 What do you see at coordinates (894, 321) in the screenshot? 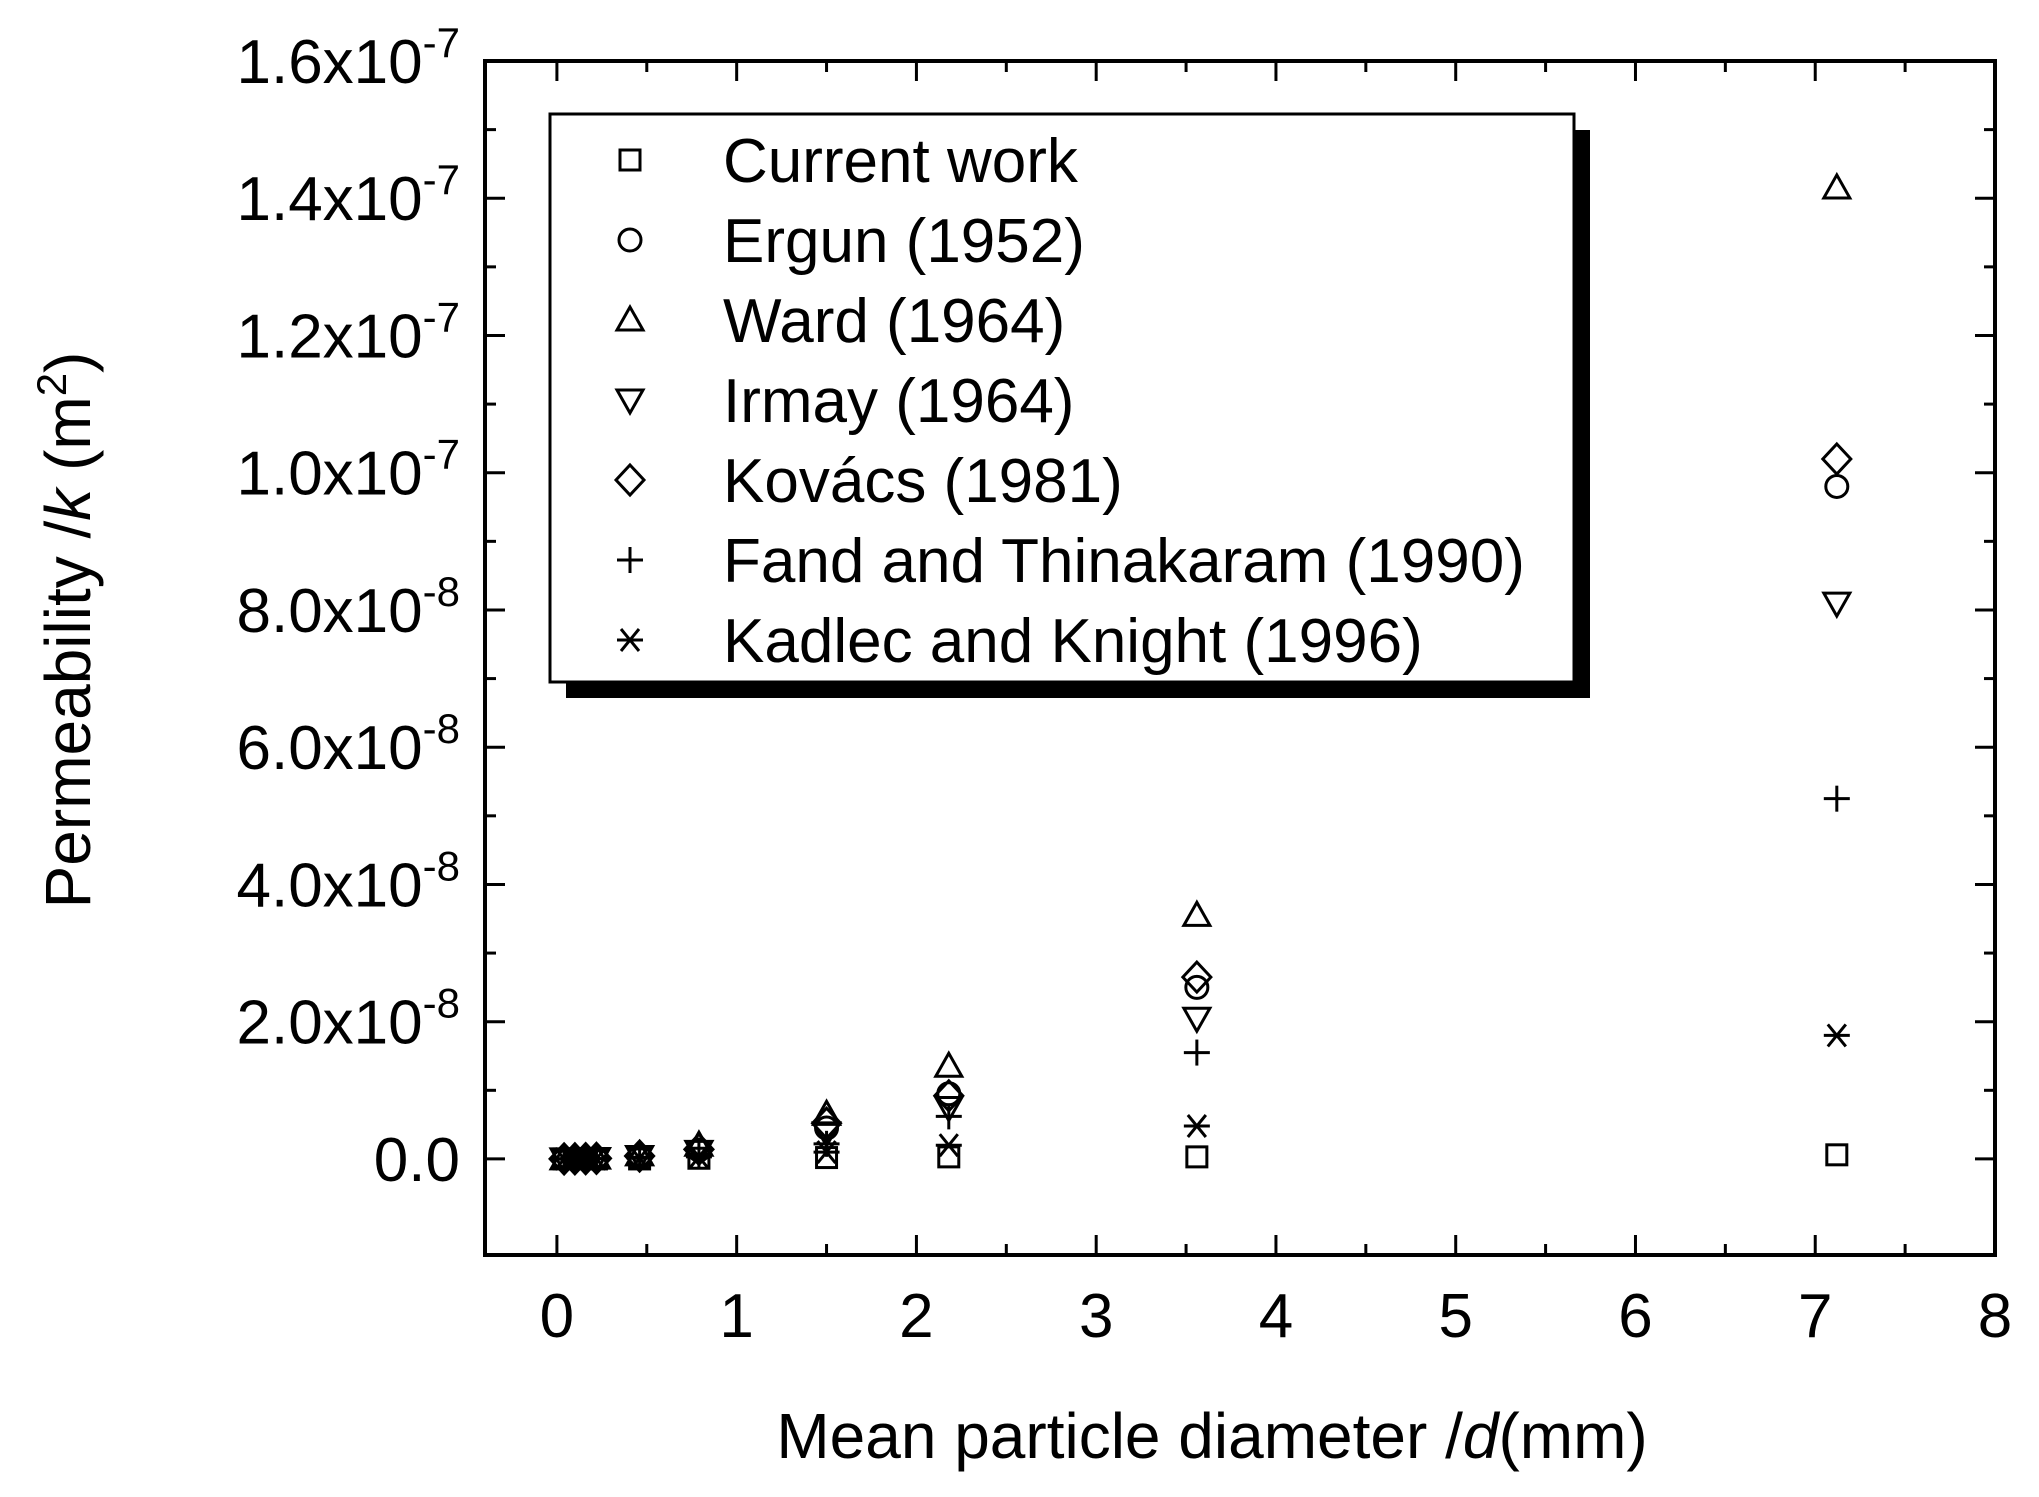
I see `legend-label: Ward (1964)` at bounding box center [894, 321].